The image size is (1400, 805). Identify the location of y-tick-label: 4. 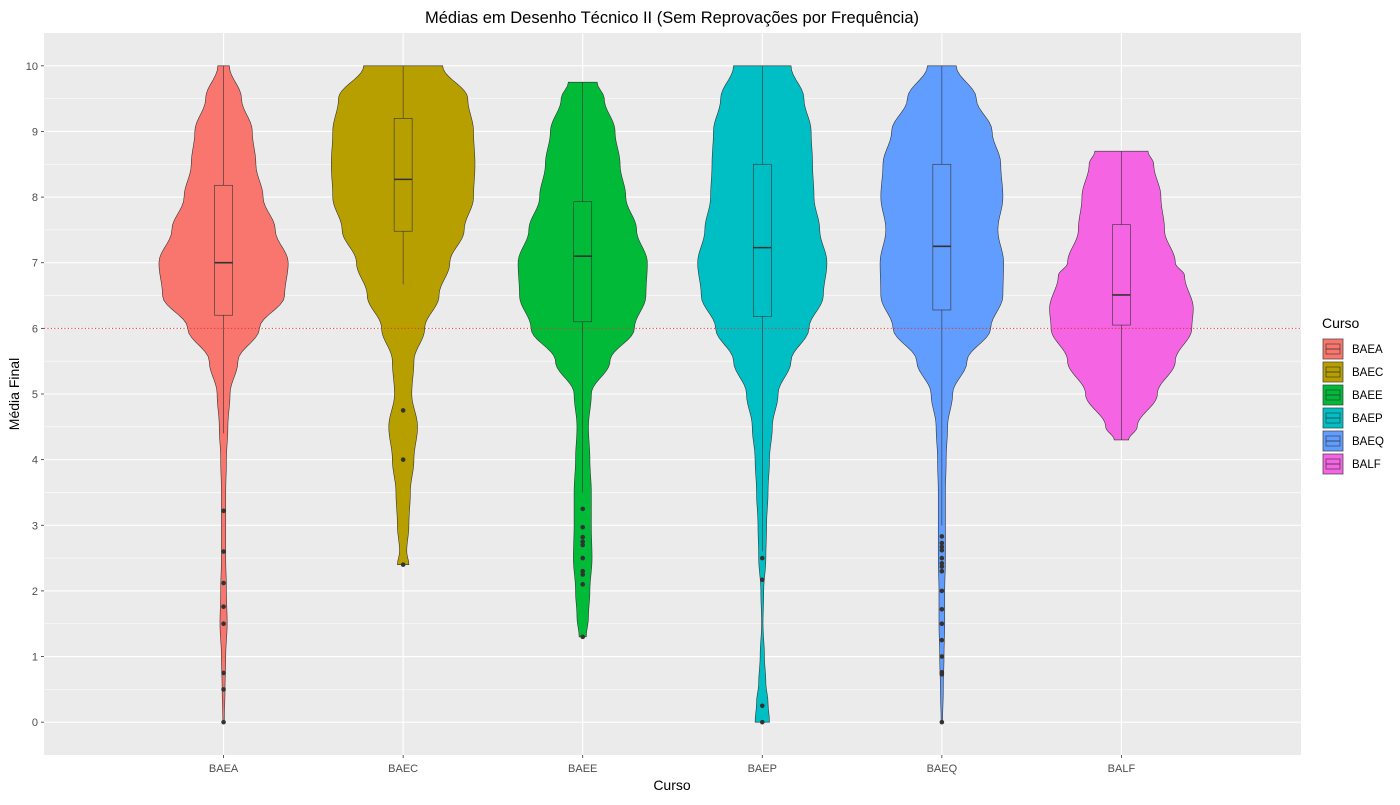
(35, 461).